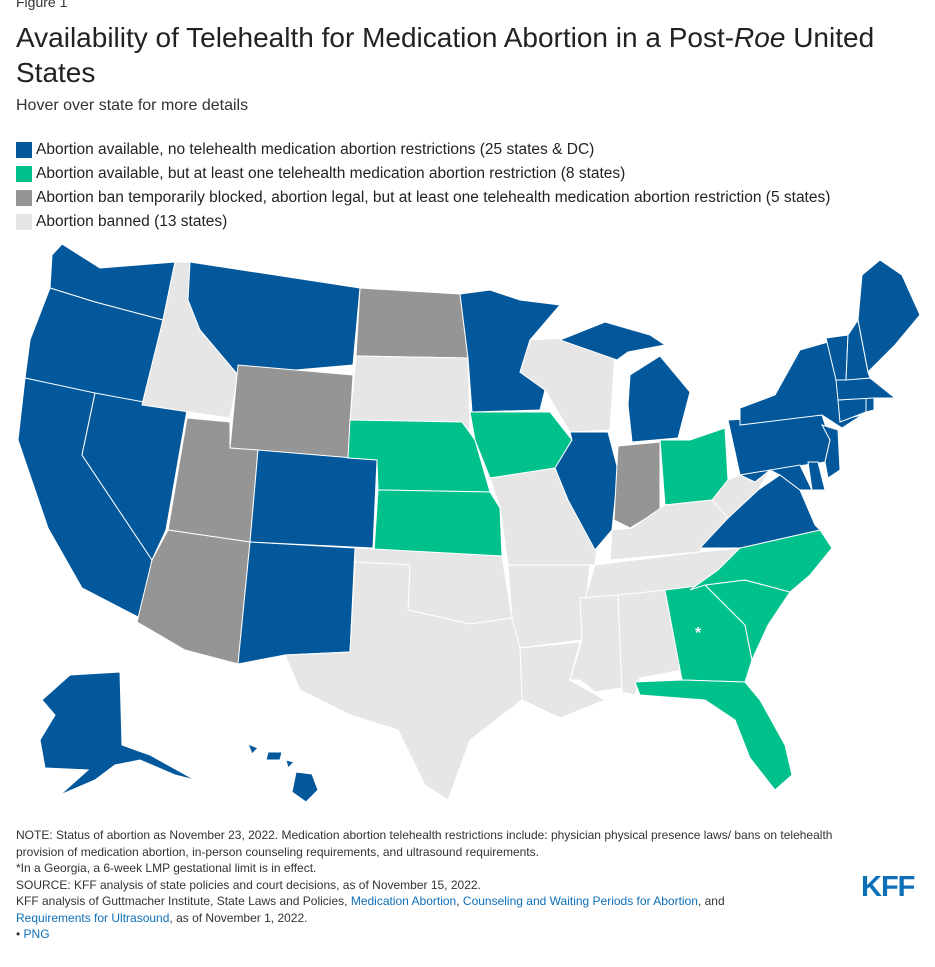 The height and width of the screenshot is (967, 935). Describe the element at coordinates (132, 105) in the screenshot. I see `chart-subtitle: Hover over state for more details` at that location.